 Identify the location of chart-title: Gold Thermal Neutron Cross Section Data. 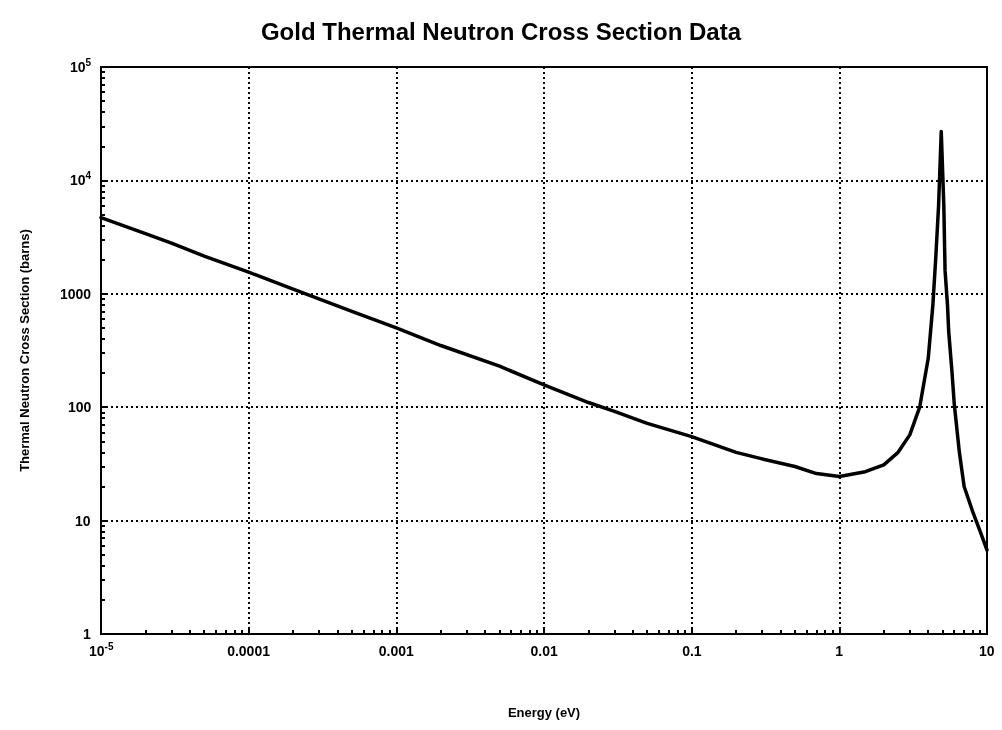
(501, 31).